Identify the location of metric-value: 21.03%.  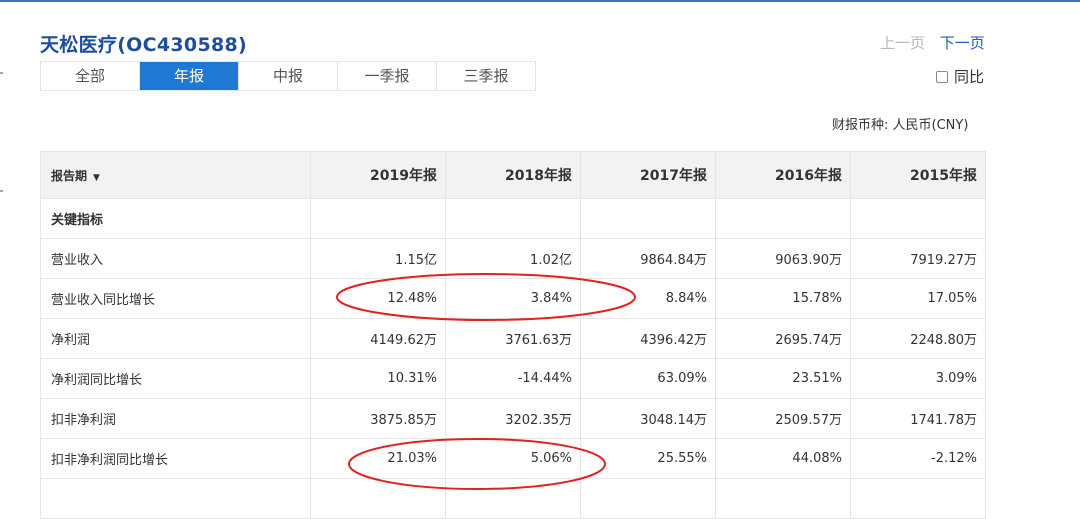
(378, 458).